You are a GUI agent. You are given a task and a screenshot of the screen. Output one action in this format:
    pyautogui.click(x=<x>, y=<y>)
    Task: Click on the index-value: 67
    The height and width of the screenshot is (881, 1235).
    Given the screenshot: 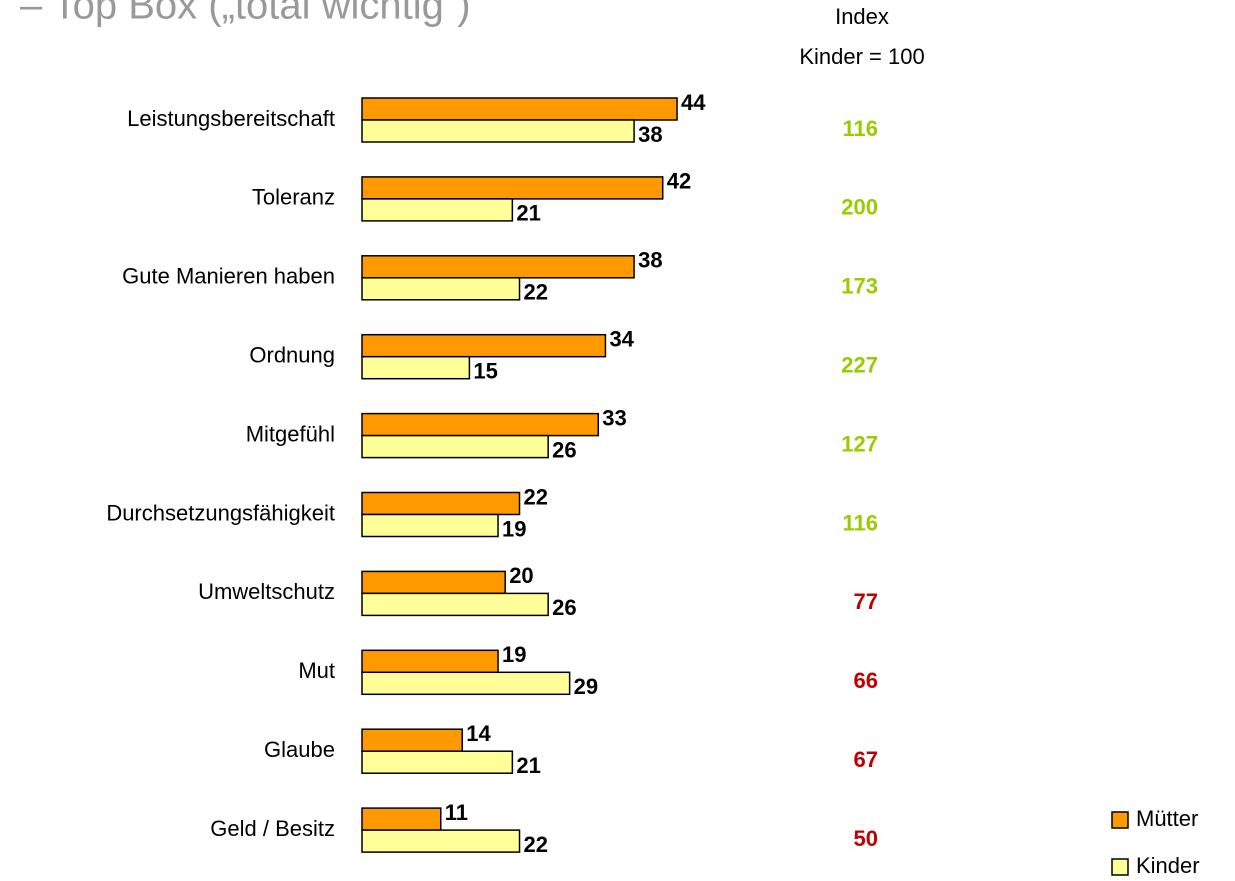 What is the action you would take?
    pyautogui.click(x=866, y=759)
    